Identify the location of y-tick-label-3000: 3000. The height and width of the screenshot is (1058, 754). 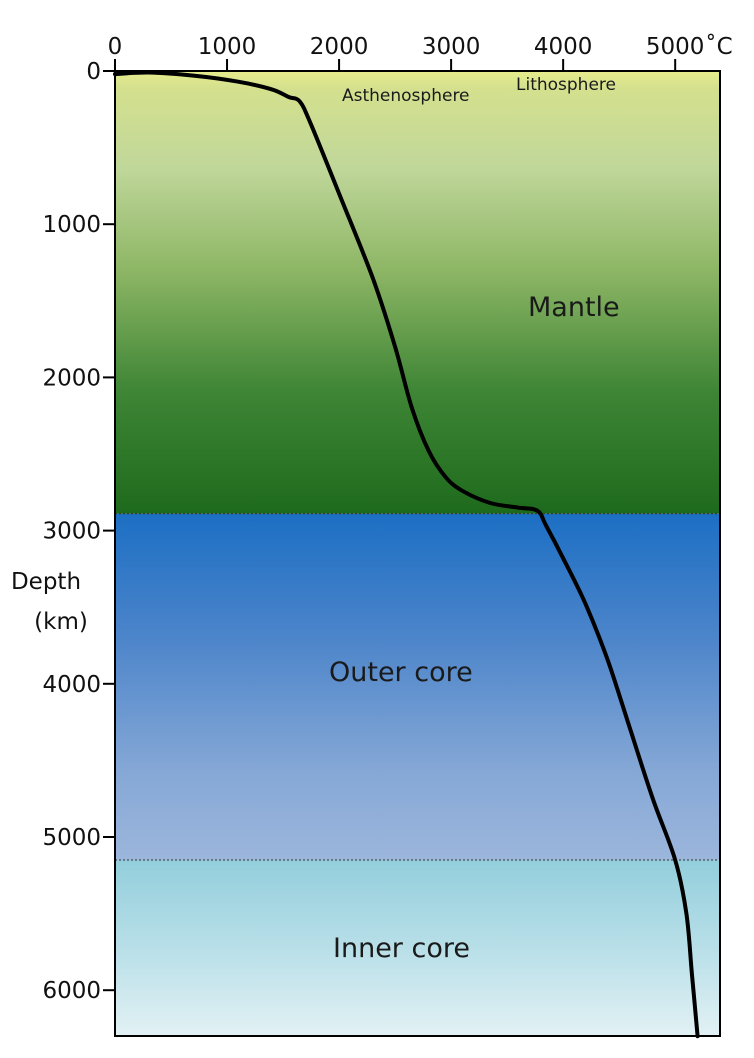
(71, 532).